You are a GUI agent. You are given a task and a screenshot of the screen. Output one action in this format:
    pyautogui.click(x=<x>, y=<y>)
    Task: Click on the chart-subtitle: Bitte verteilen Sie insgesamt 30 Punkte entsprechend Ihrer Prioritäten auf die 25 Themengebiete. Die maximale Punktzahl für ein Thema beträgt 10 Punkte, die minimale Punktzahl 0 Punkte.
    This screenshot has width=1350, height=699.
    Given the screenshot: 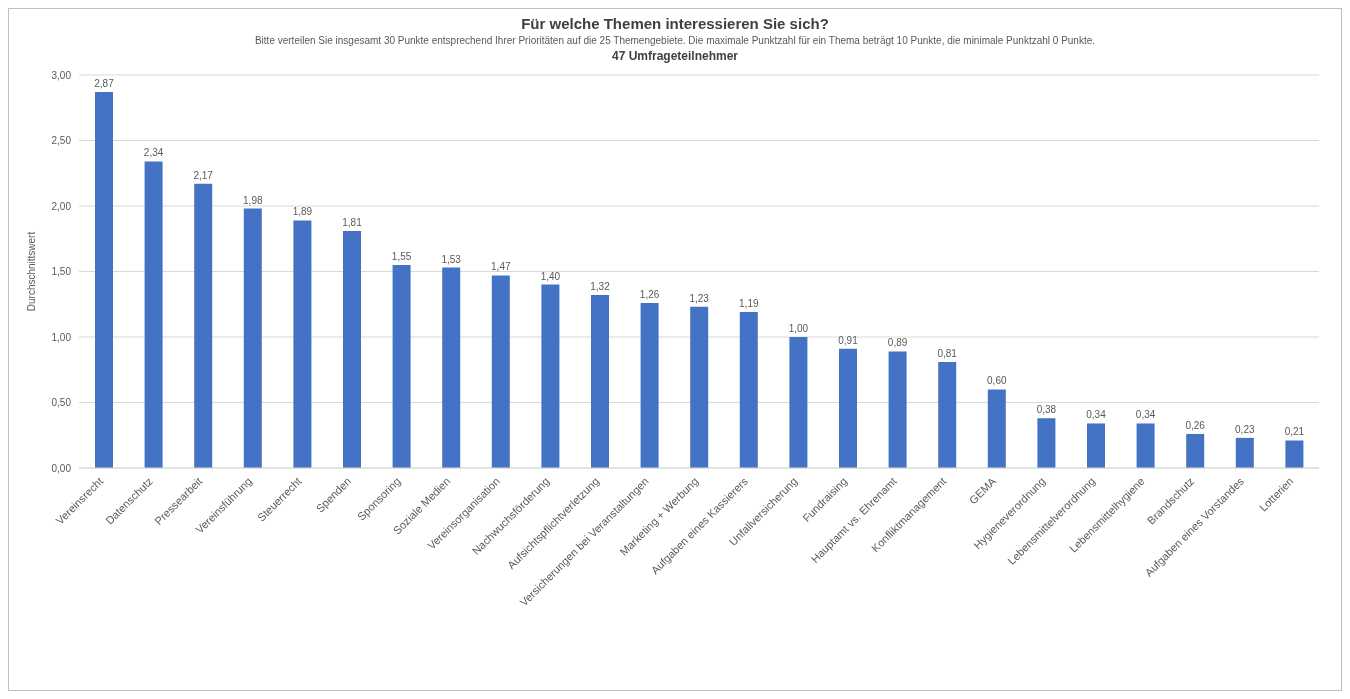 What is the action you would take?
    pyautogui.click(x=675, y=40)
    